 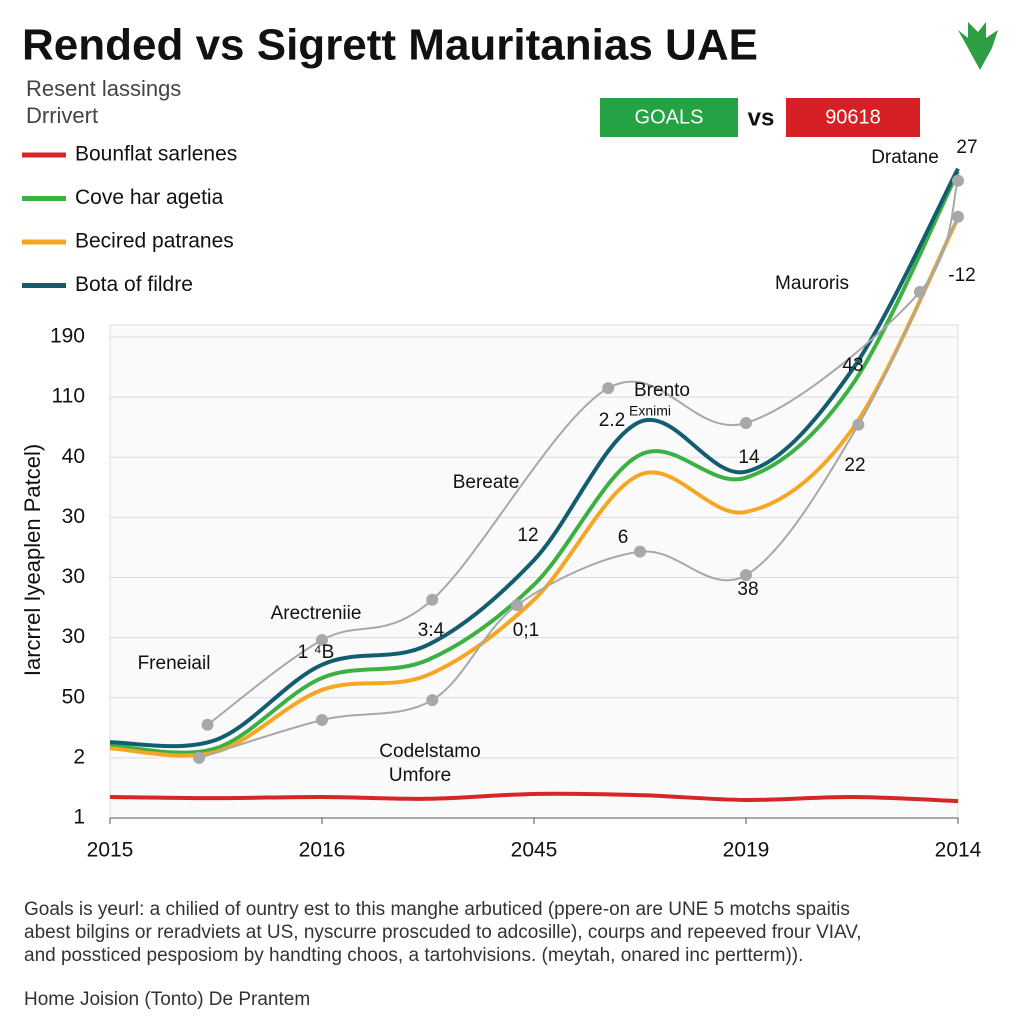 What do you see at coordinates (154, 241) in the screenshot?
I see `legend-label: Becired patranes` at bounding box center [154, 241].